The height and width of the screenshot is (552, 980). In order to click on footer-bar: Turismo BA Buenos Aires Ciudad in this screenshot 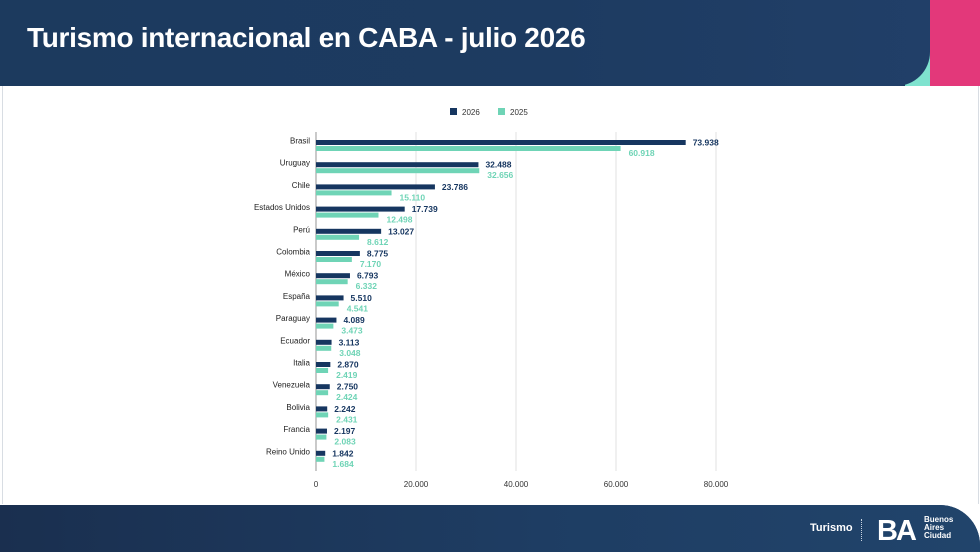, I will do `click(490, 528)`.